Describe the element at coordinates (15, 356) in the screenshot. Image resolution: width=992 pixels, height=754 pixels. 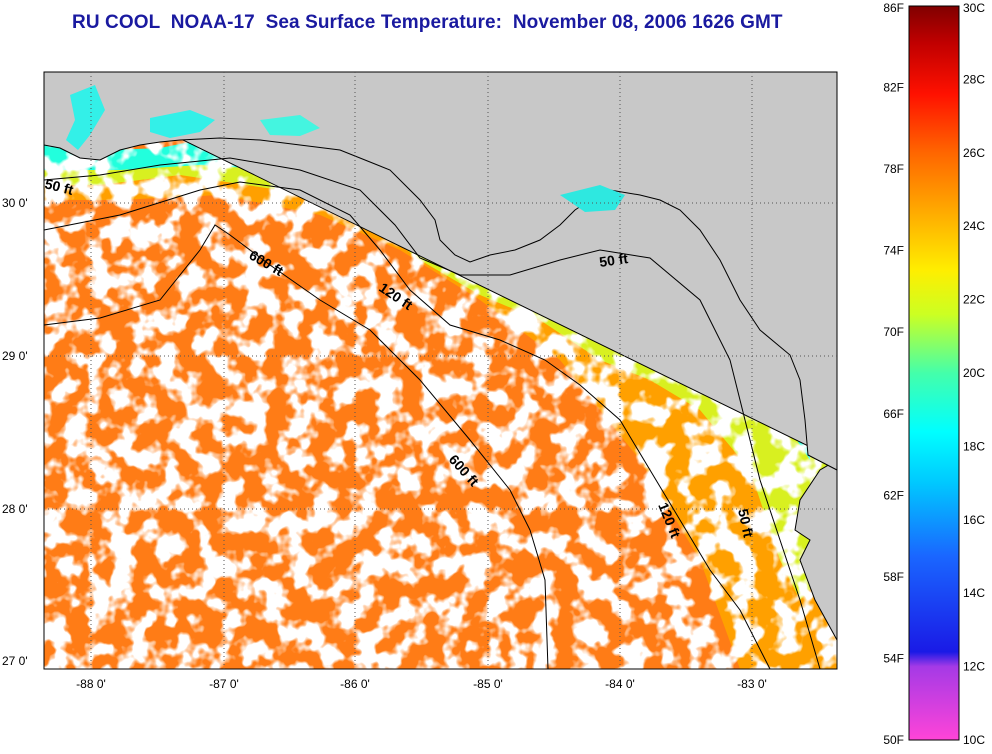
I see `lat-label-29: 29 0'` at that location.